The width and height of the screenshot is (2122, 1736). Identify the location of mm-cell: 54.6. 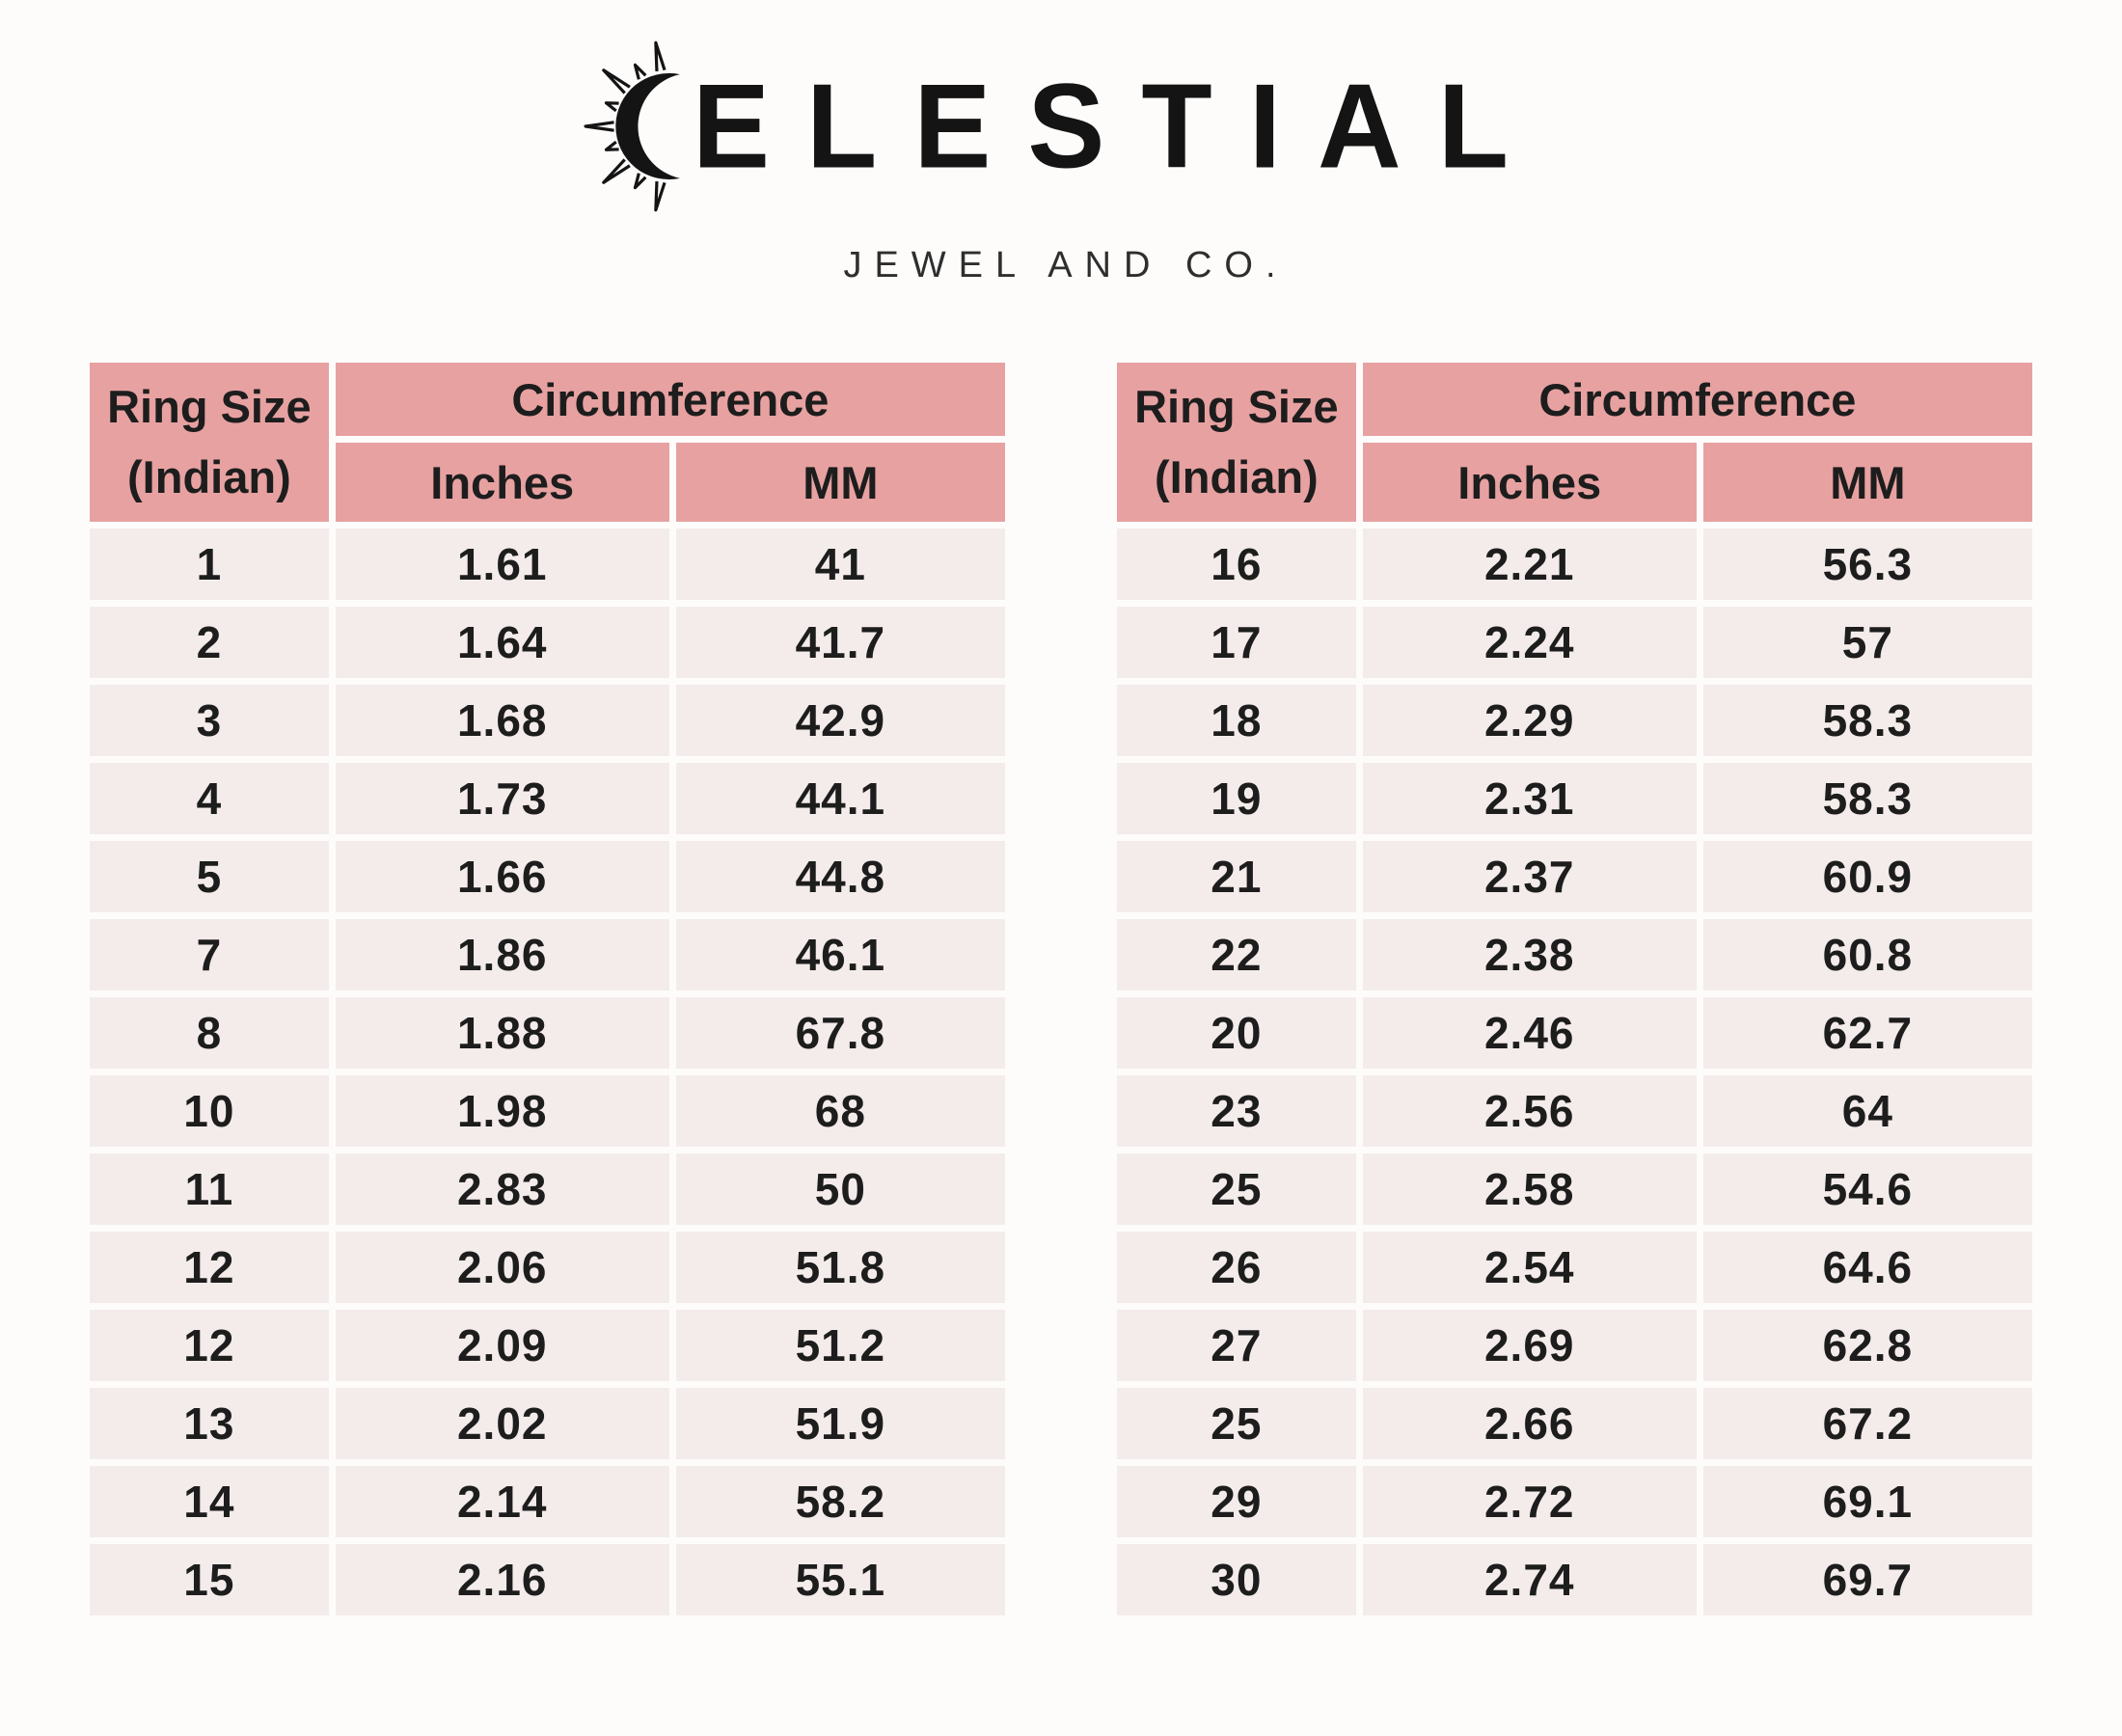
(1867, 1189).